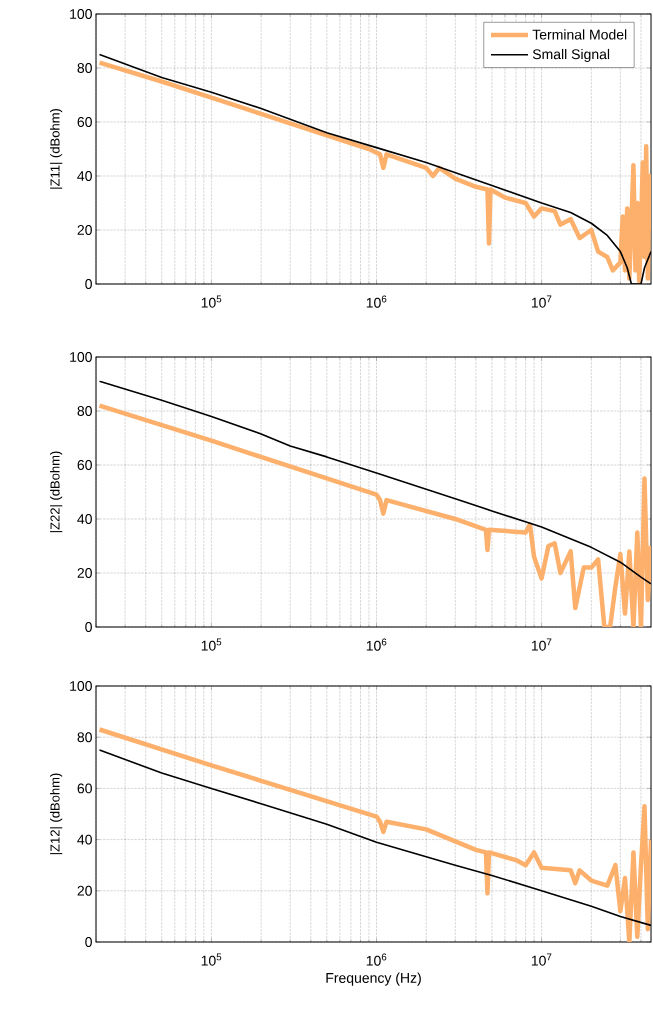  Describe the element at coordinates (56, 814) in the screenshot. I see `y-axis-title: |Z12| (dBohm)` at that location.